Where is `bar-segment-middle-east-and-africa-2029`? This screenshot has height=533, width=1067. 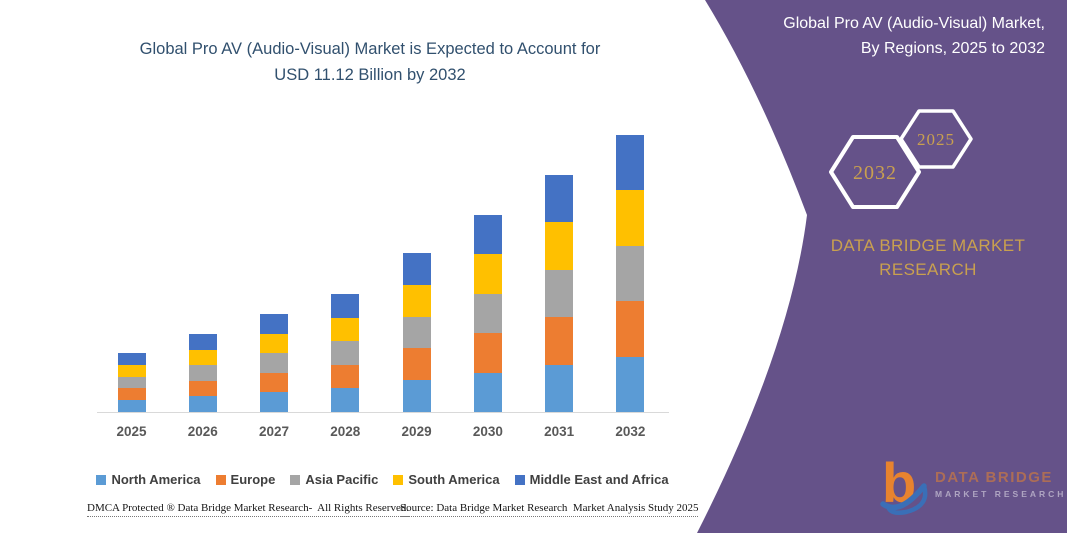 bar-segment-middle-east-and-africa-2029 is located at coordinates (416, 269).